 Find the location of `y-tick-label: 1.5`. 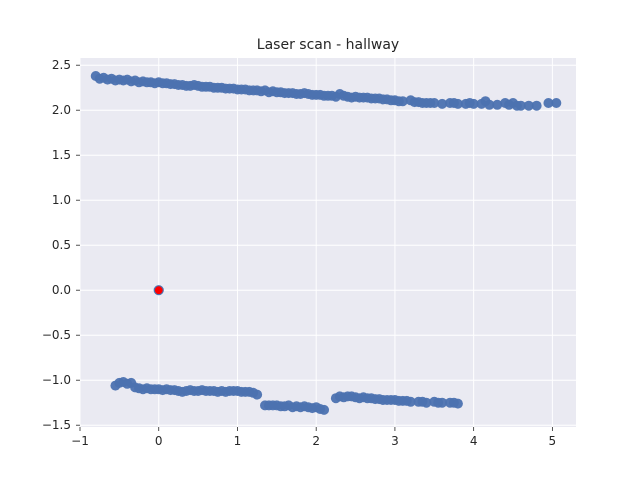

y-tick-label: 1.5 is located at coordinates (61, 155).